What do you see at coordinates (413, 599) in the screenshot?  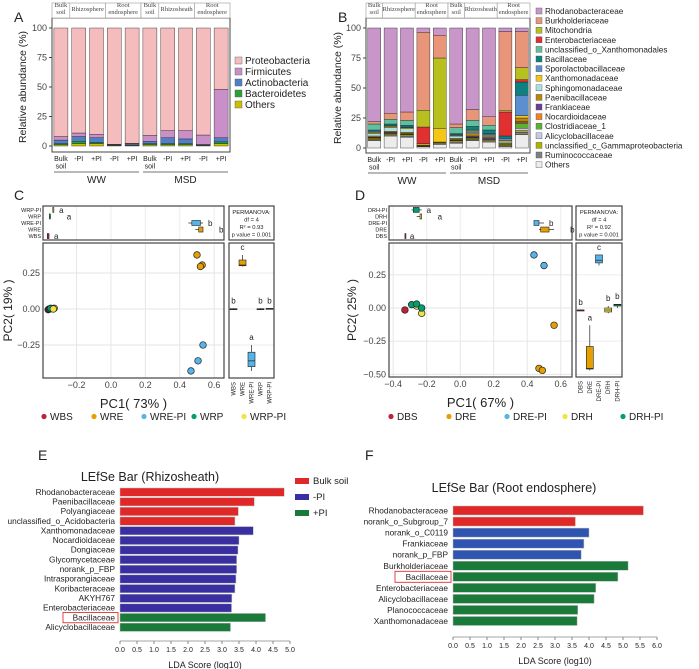 I see `bar-label: Alicyclobacillaceae` at bounding box center [413, 599].